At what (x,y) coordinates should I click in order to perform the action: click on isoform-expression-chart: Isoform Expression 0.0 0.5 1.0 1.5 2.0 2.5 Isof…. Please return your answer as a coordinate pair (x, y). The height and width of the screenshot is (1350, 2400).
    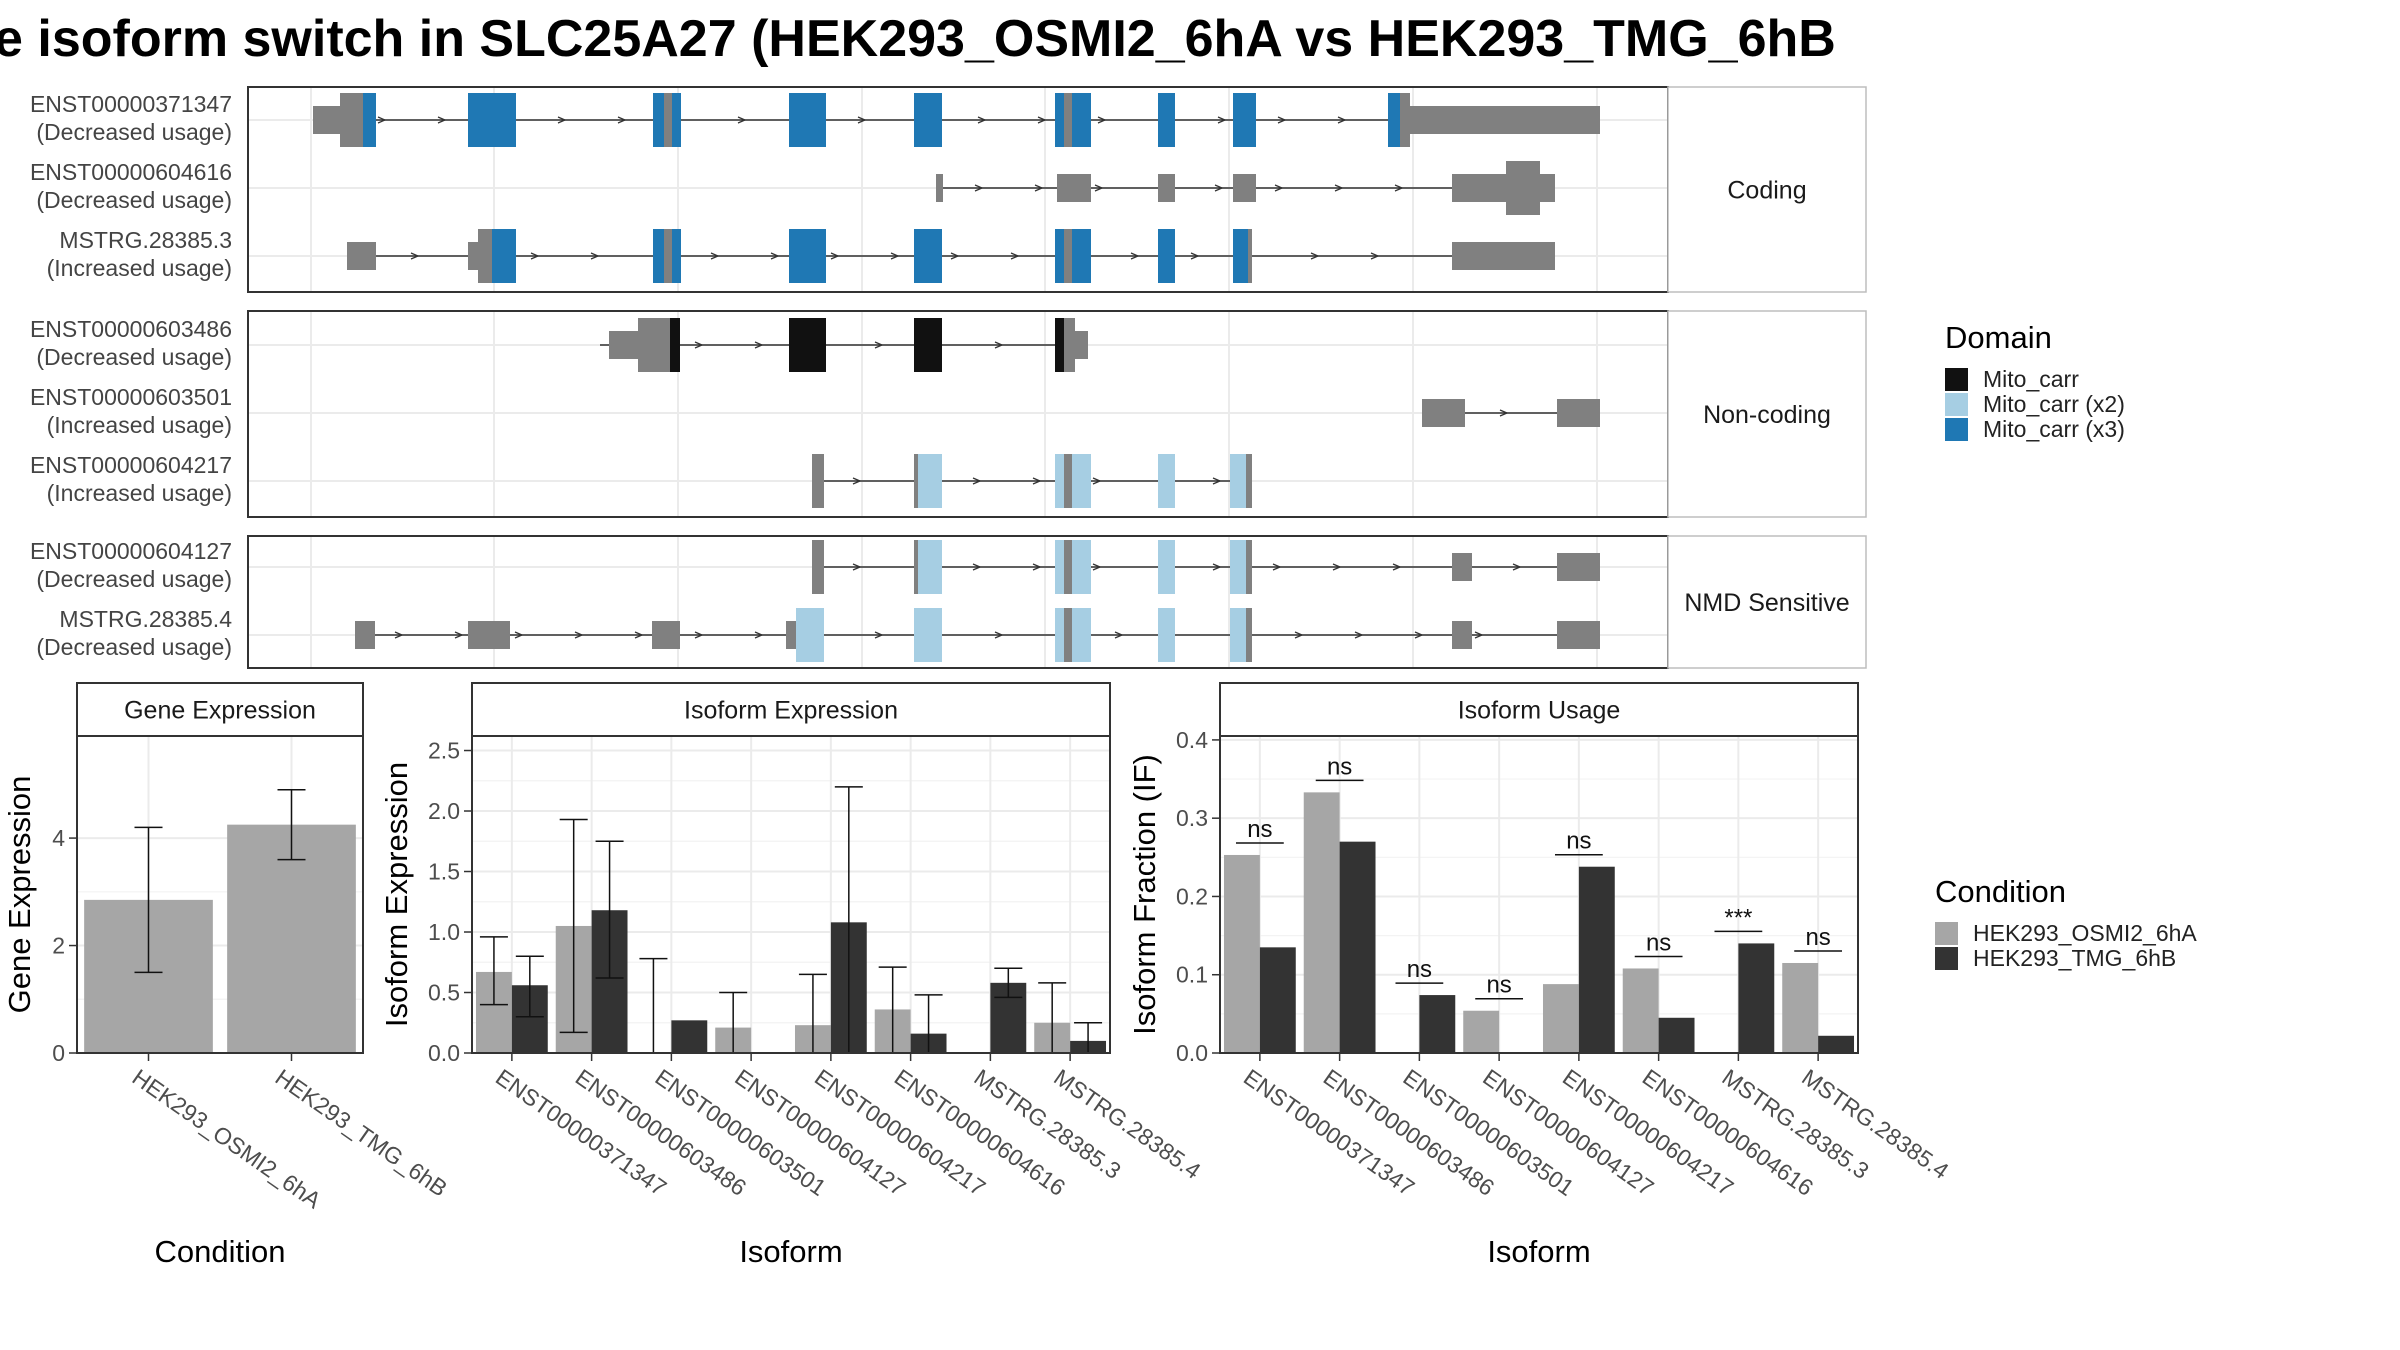
    Looking at the image, I should click on (792, 975).